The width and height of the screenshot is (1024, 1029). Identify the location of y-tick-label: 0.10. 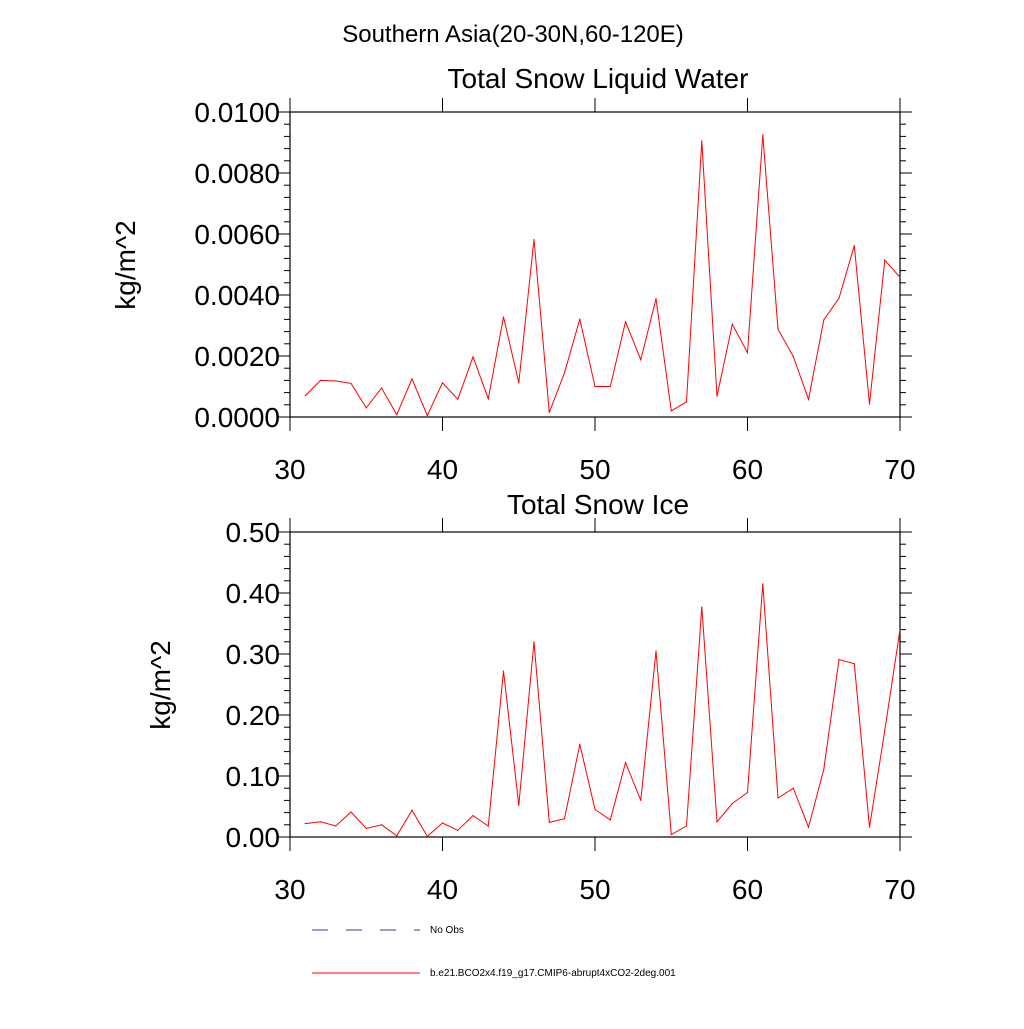
(253, 776).